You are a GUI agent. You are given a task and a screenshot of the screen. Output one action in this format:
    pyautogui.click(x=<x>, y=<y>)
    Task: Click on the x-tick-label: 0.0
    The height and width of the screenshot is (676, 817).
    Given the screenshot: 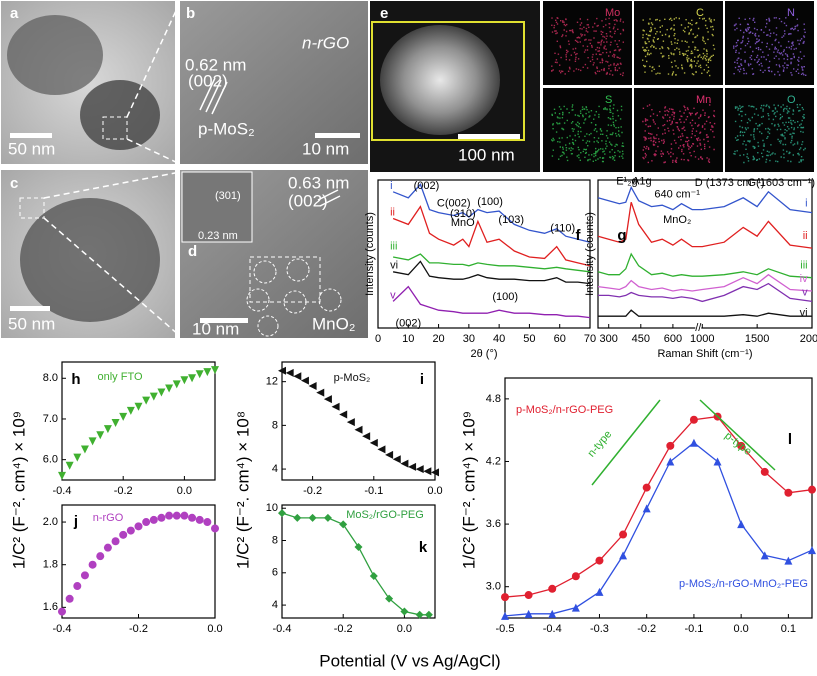 What is the action you would take?
    pyautogui.click(x=404, y=629)
    